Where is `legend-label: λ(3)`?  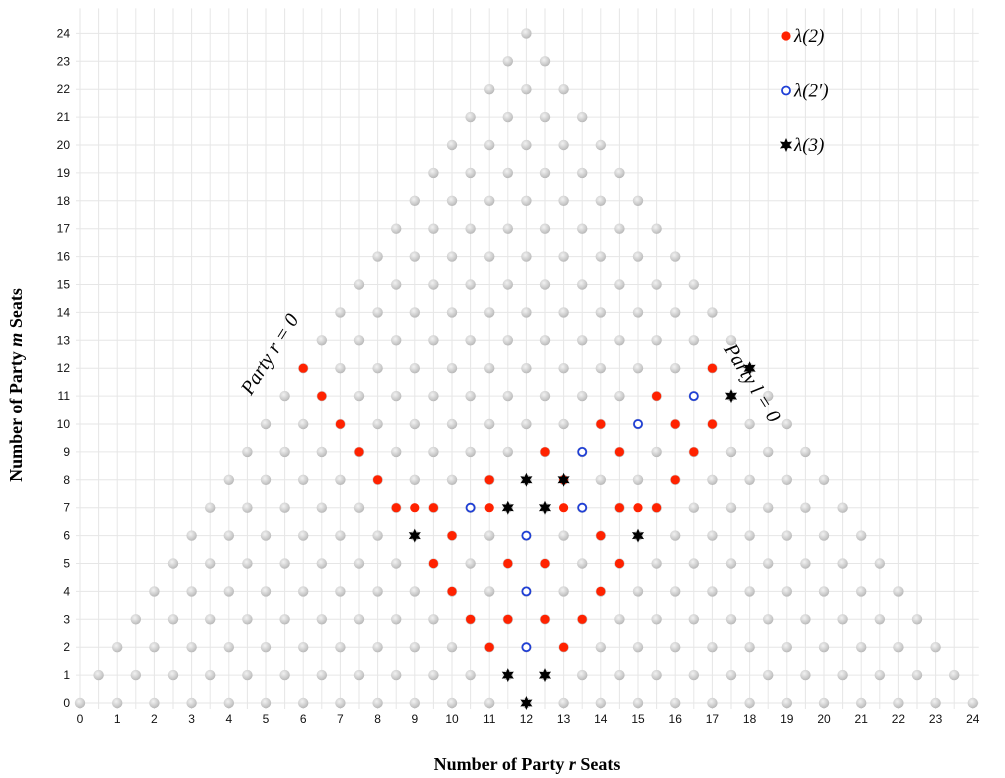
legend-label: λ(3) is located at coordinates (808, 145).